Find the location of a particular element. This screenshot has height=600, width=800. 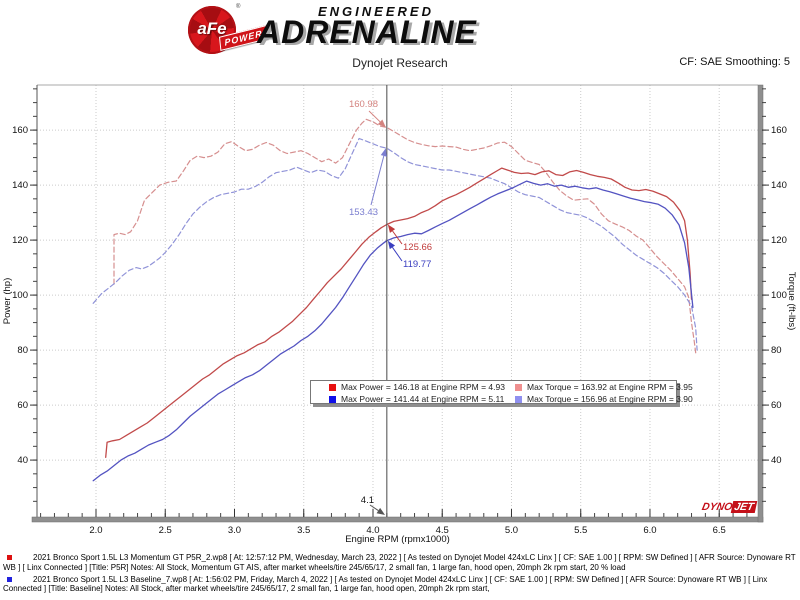

dynojet-logo-jet: JET is located at coordinates (744, 507).